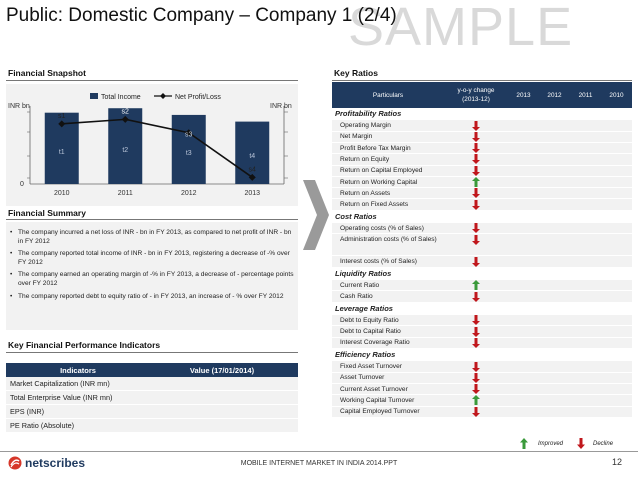 This screenshot has height=479, width=638. Describe the element at coordinates (356, 137) in the screenshot. I see `ratio-label: Net Margin` at that location.